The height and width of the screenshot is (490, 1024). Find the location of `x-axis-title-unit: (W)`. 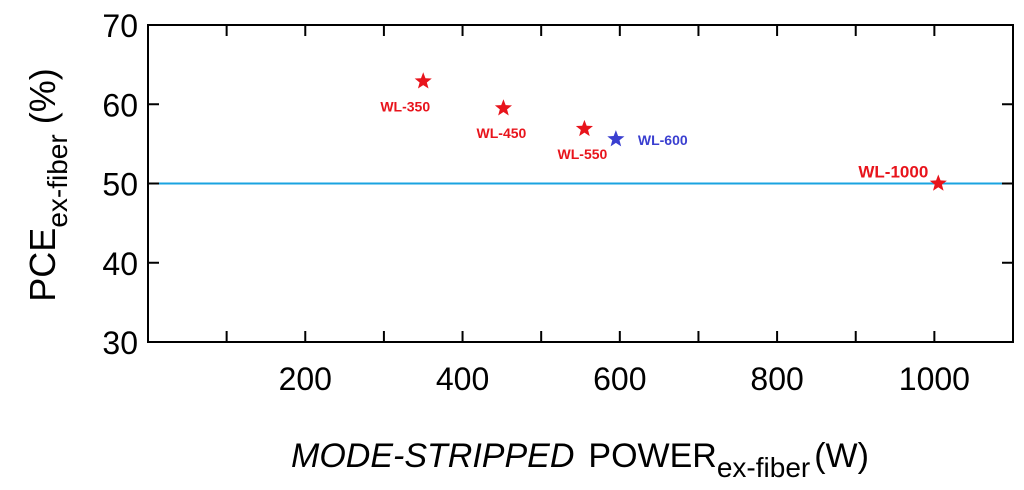

x-axis-title-unit: (W) is located at coordinates (841, 456).